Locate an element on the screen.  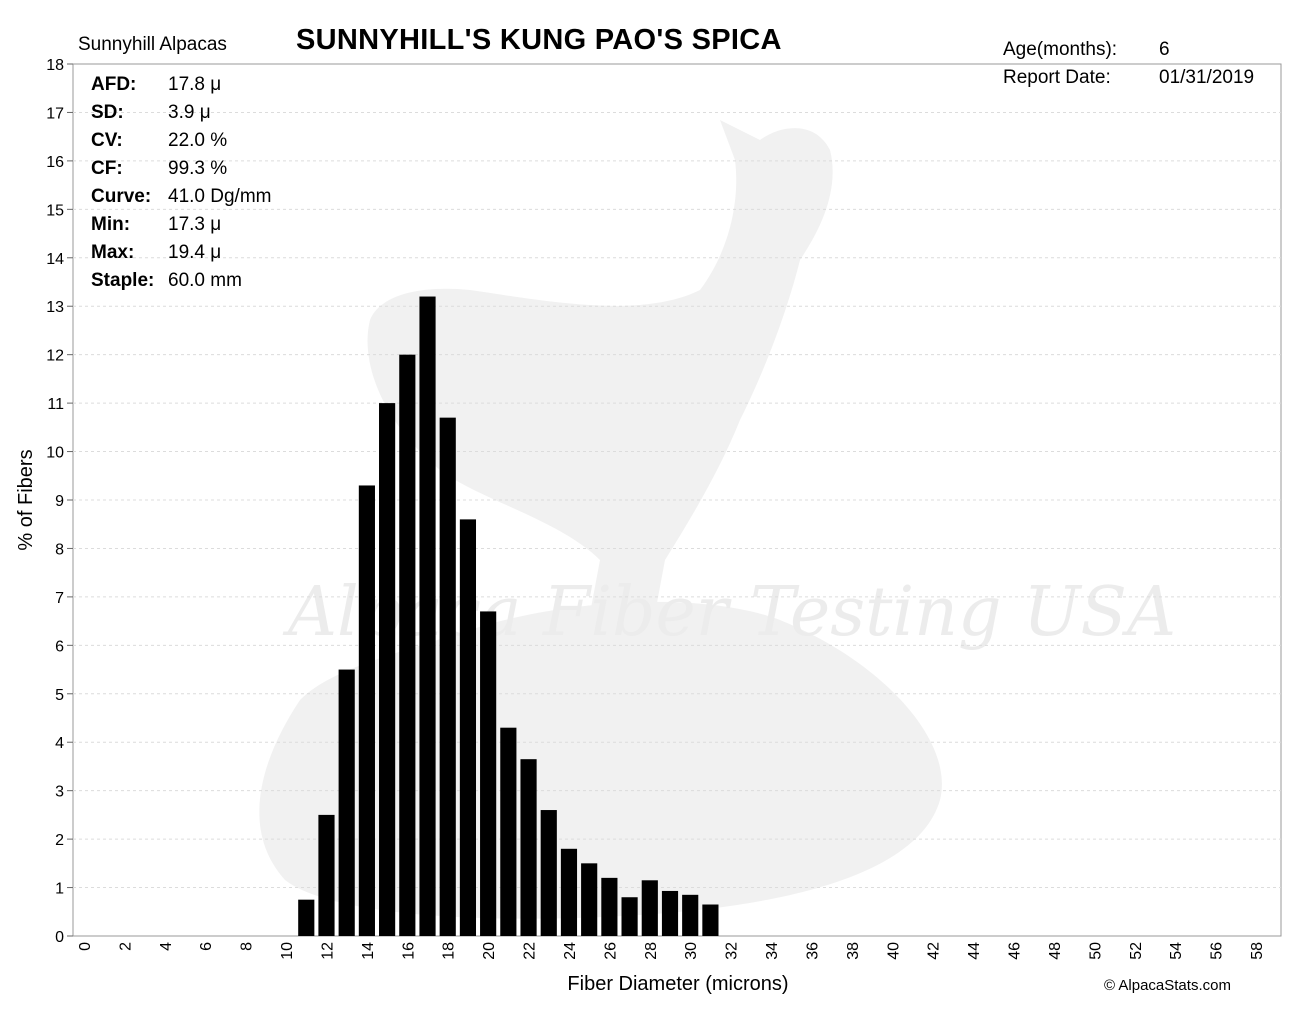
stat-value: 99.3 % is located at coordinates (198, 168).